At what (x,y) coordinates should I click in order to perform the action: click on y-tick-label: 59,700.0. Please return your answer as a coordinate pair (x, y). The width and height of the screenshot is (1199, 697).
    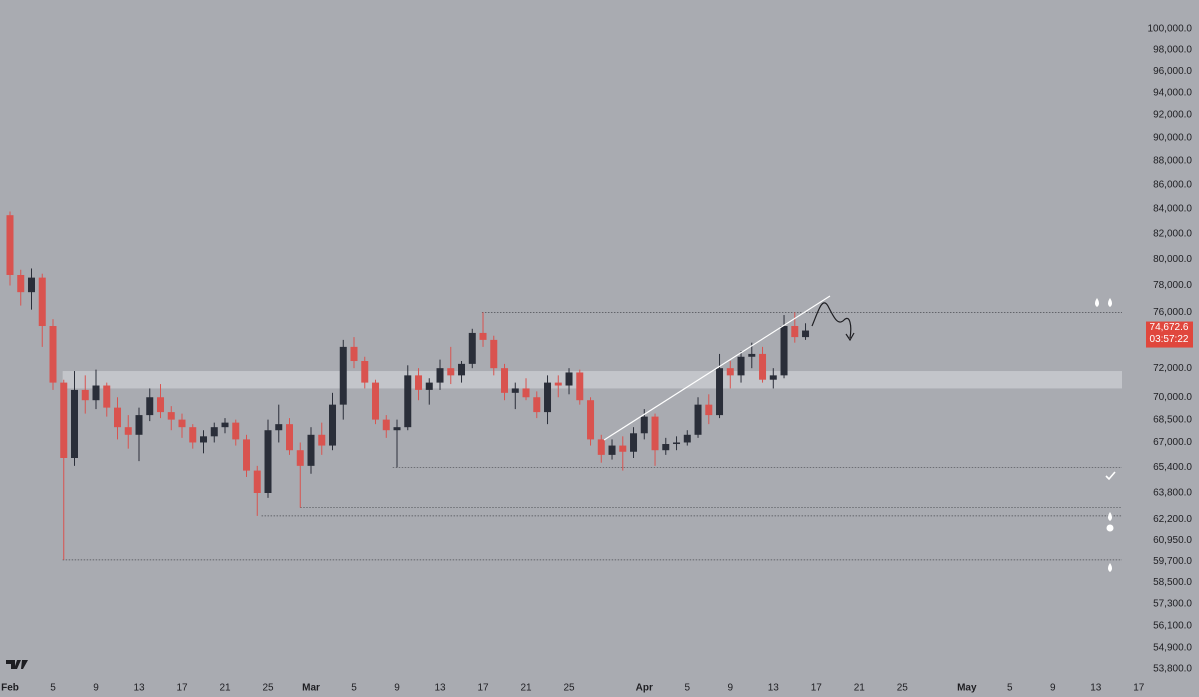
    Looking at the image, I should click on (1172, 561).